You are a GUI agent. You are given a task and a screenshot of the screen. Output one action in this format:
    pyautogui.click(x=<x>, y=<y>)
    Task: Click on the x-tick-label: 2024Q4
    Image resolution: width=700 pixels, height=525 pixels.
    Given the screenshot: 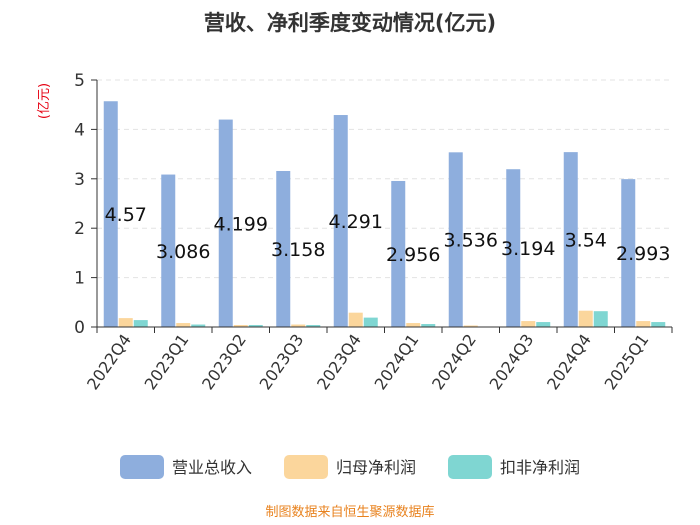 What is the action you would take?
    pyautogui.click(x=569, y=361)
    